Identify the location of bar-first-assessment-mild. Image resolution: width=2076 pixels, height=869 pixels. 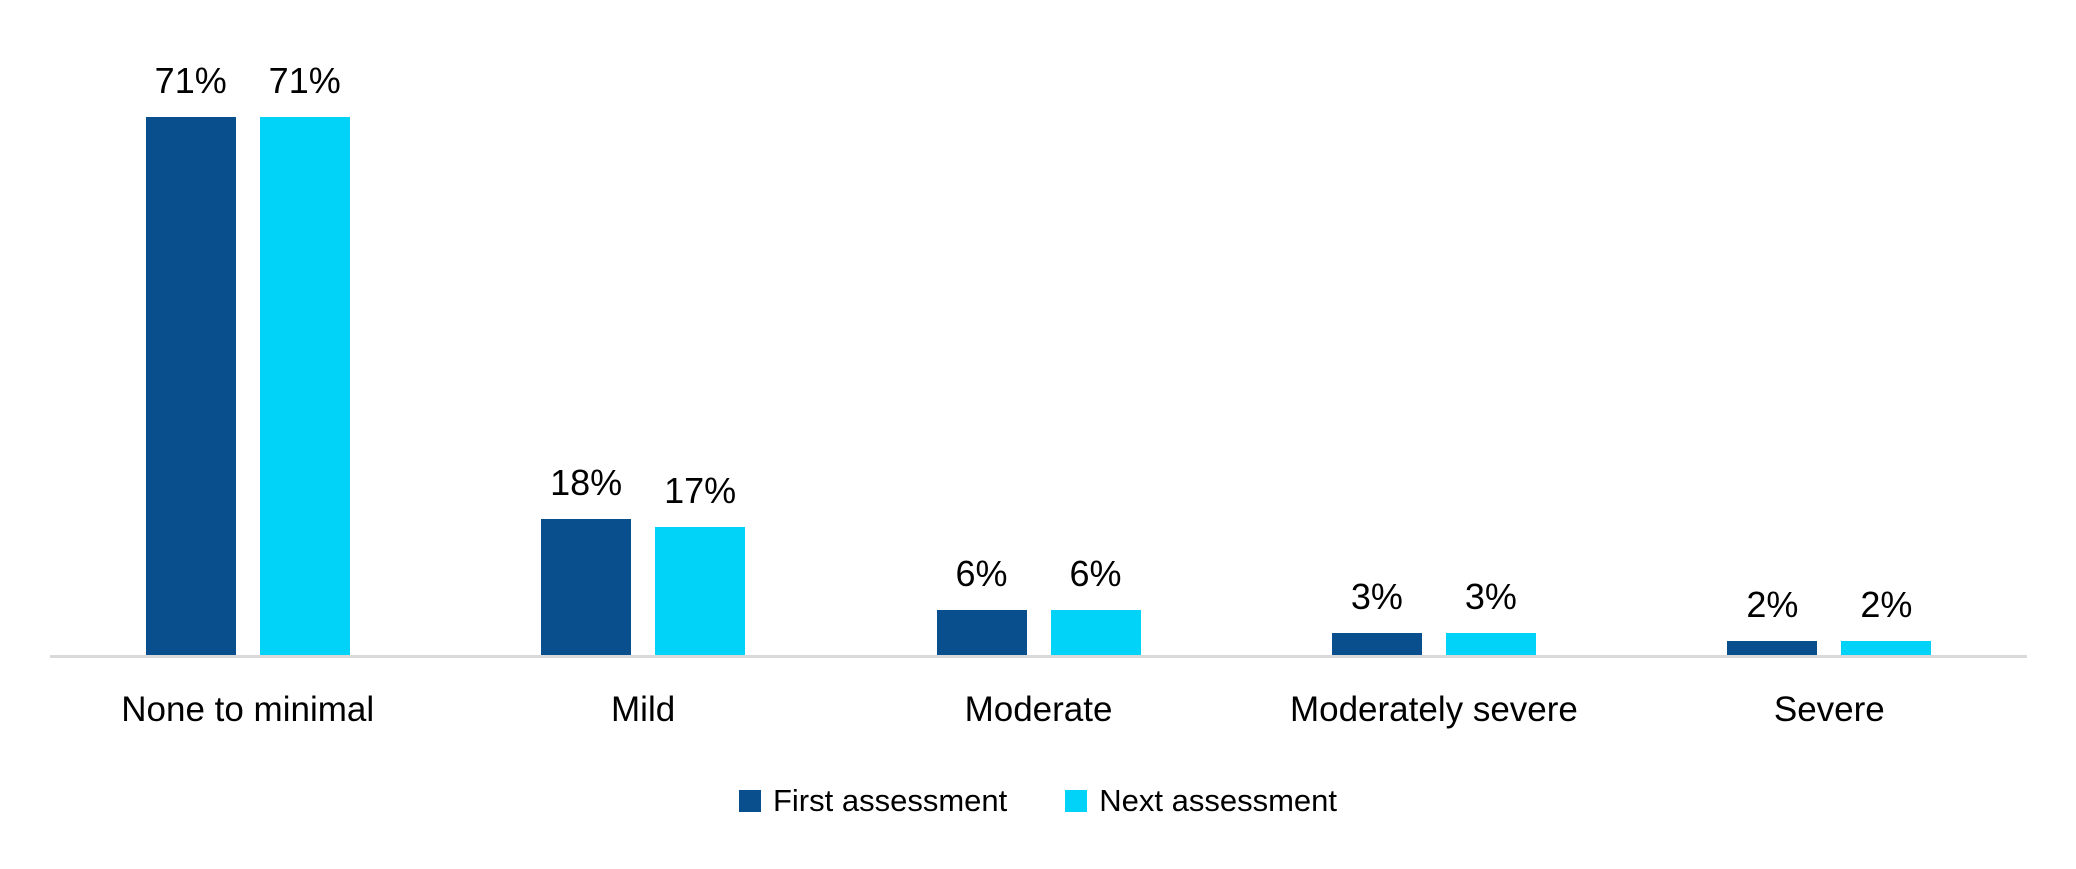
(586, 587).